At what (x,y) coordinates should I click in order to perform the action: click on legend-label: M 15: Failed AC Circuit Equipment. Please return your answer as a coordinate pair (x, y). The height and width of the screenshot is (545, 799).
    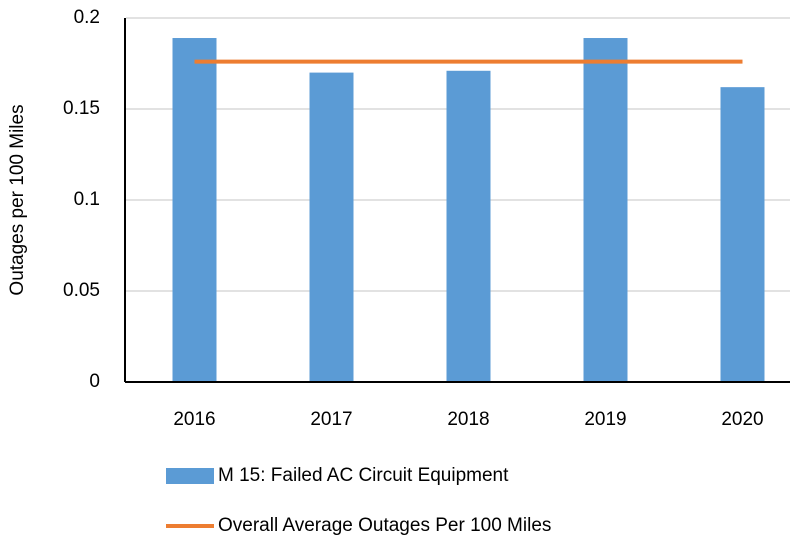
    Looking at the image, I should click on (363, 475).